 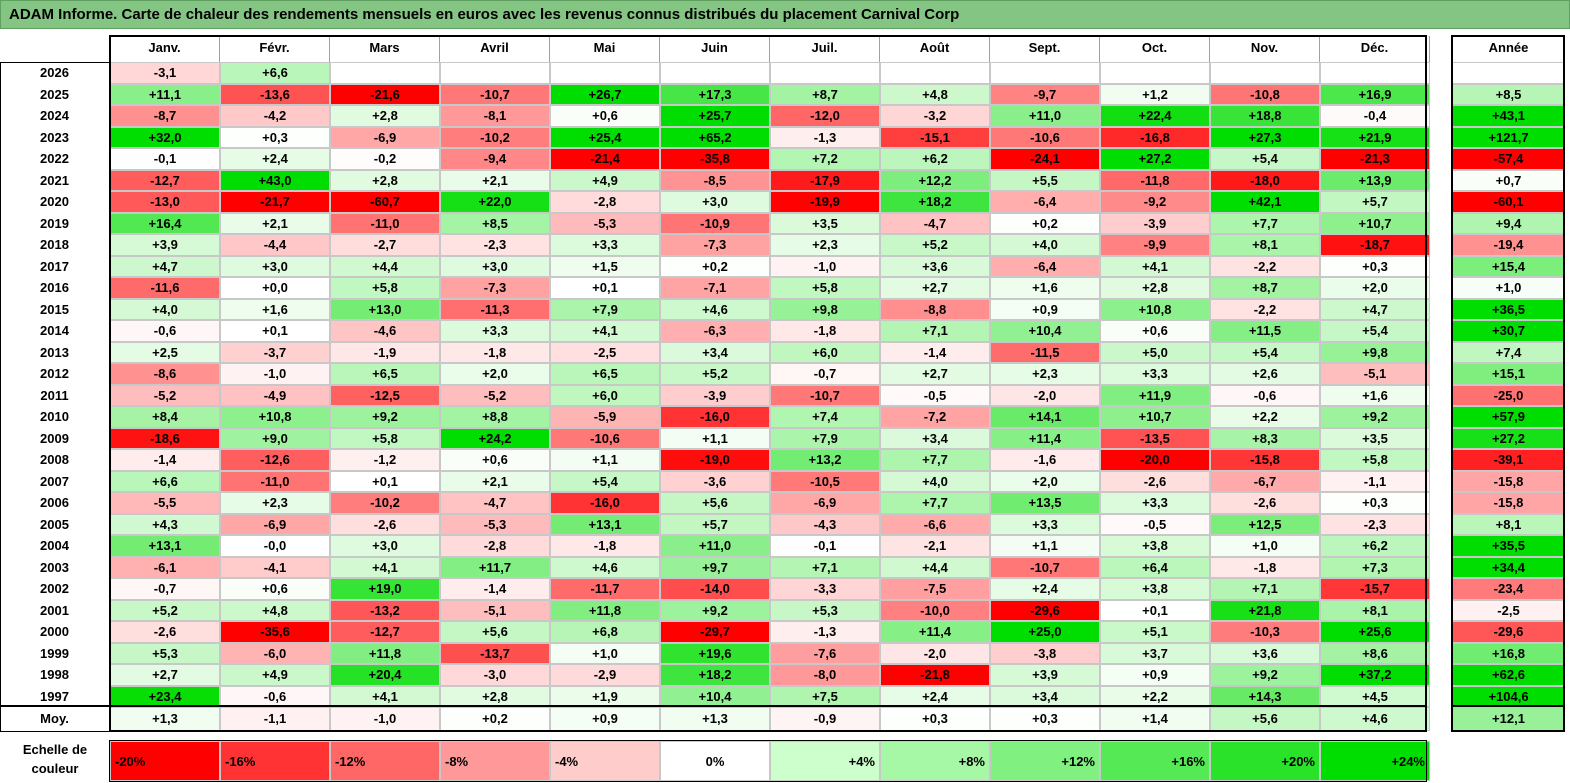 What do you see at coordinates (165, 632) in the screenshot?
I see `heatmap-cell: -2,6` at bounding box center [165, 632].